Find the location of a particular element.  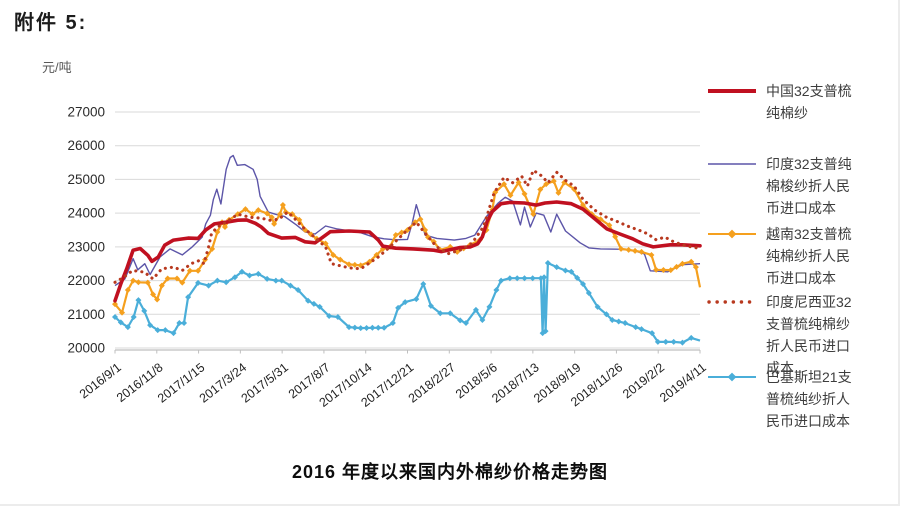

x-tick-label: 2018/2/27 is located at coordinates (432, 382).